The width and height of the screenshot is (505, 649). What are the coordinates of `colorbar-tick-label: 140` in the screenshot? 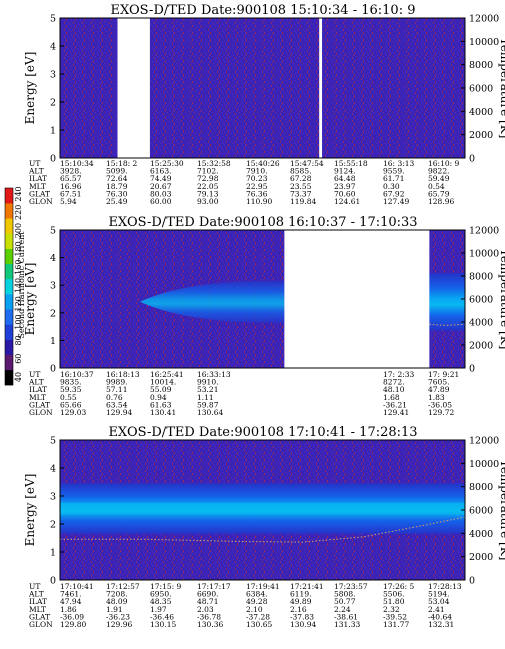 It's located at (18, 285).